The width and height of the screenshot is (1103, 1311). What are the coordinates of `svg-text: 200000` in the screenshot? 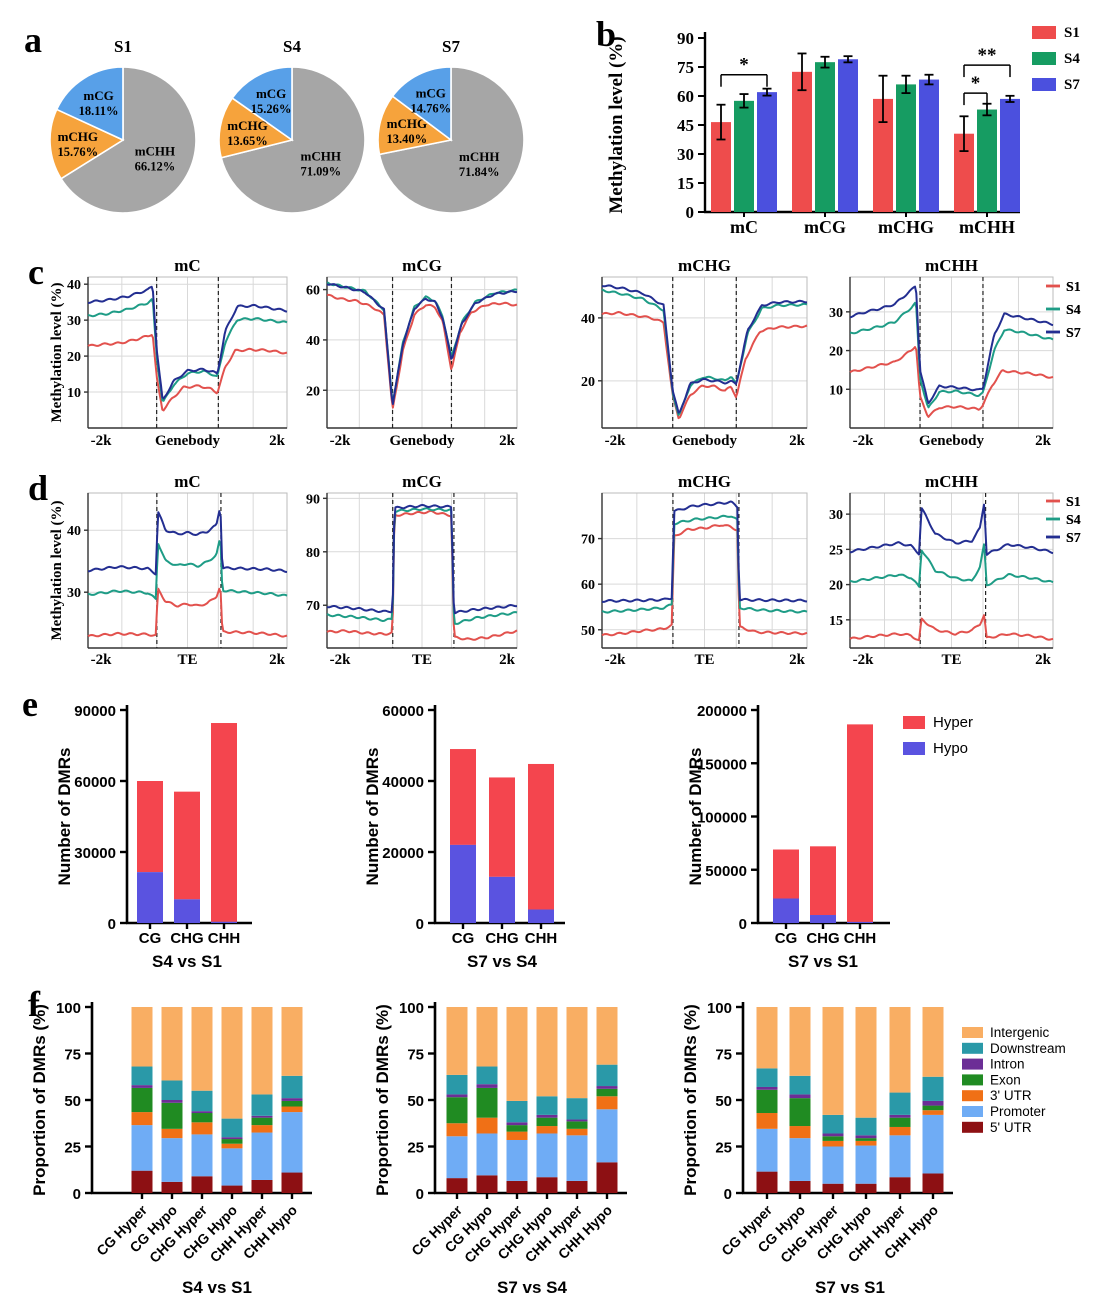 It's located at (722, 711).